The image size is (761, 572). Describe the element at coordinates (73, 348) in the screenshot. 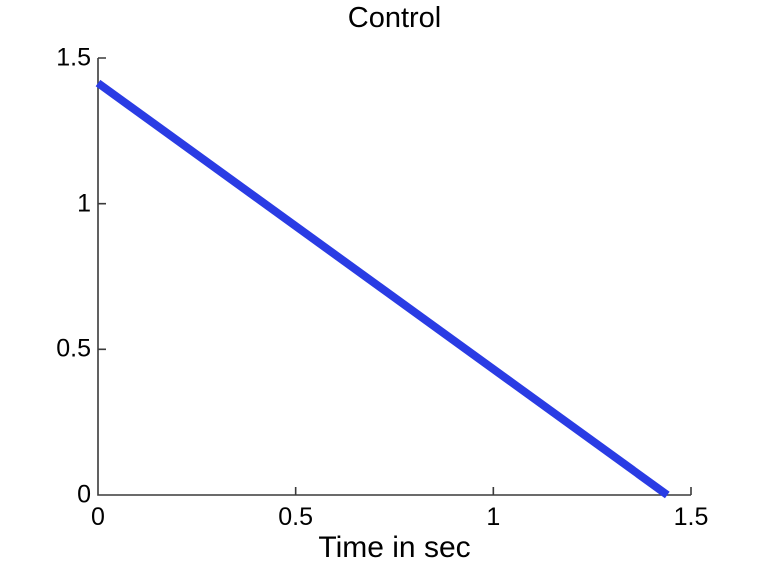

I see `y-tick-label: 0.5` at that location.